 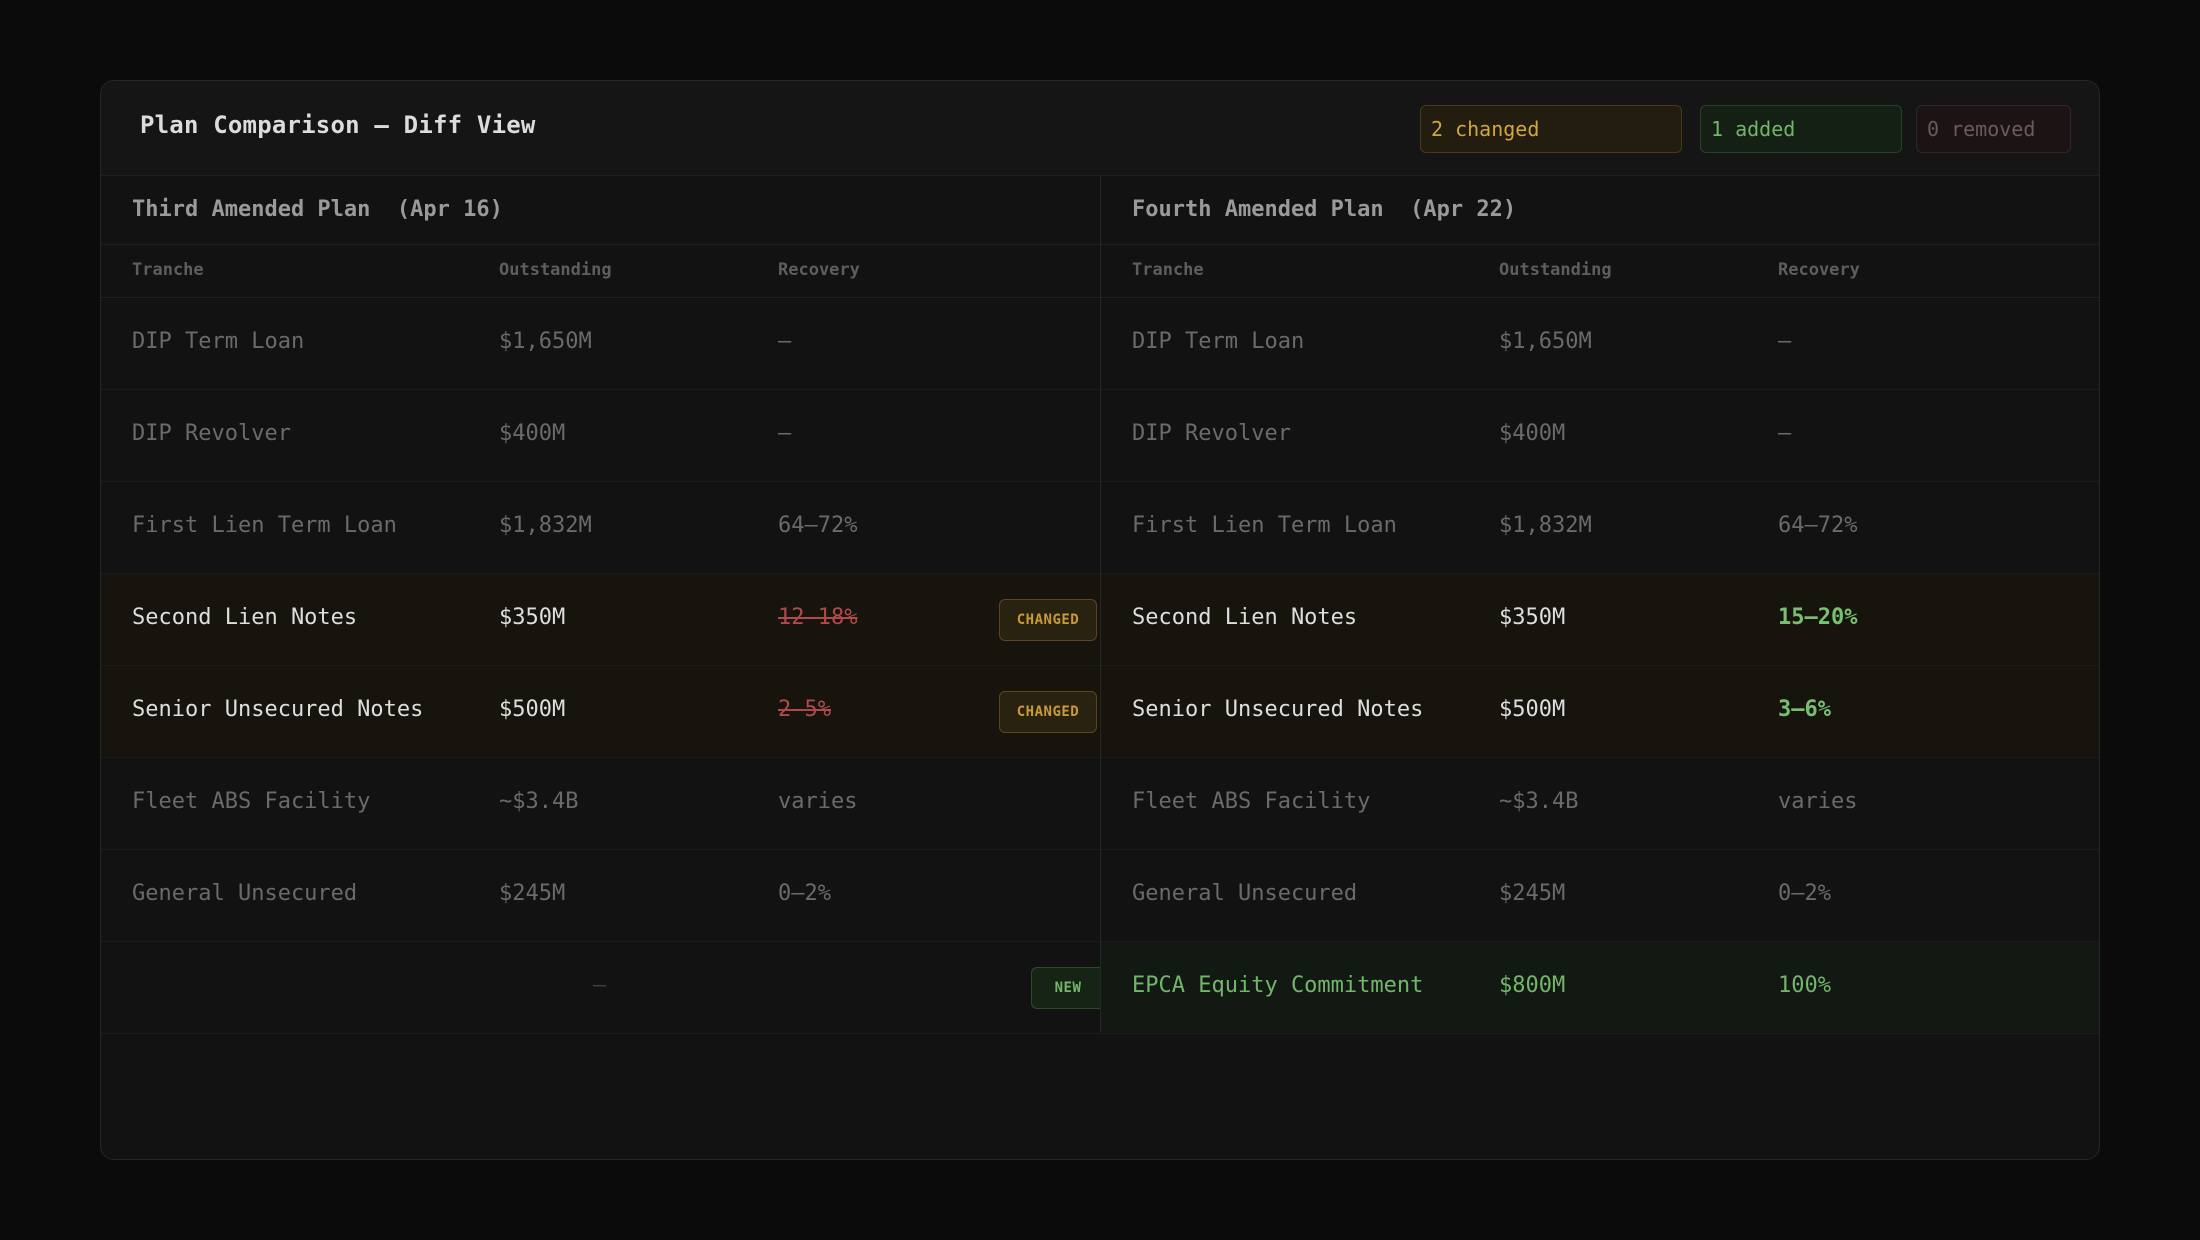 What do you see at coordinates (1532, 893) in the screenshot?
I see `right-outstanding: $245M` at bounding box center [1532, 893].